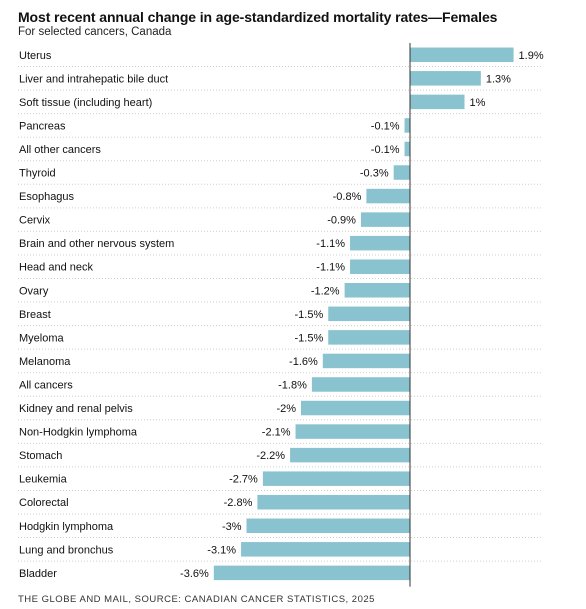 The image size is (586, 609). I want to click on category-label: Thyroid, so click(37, 174).